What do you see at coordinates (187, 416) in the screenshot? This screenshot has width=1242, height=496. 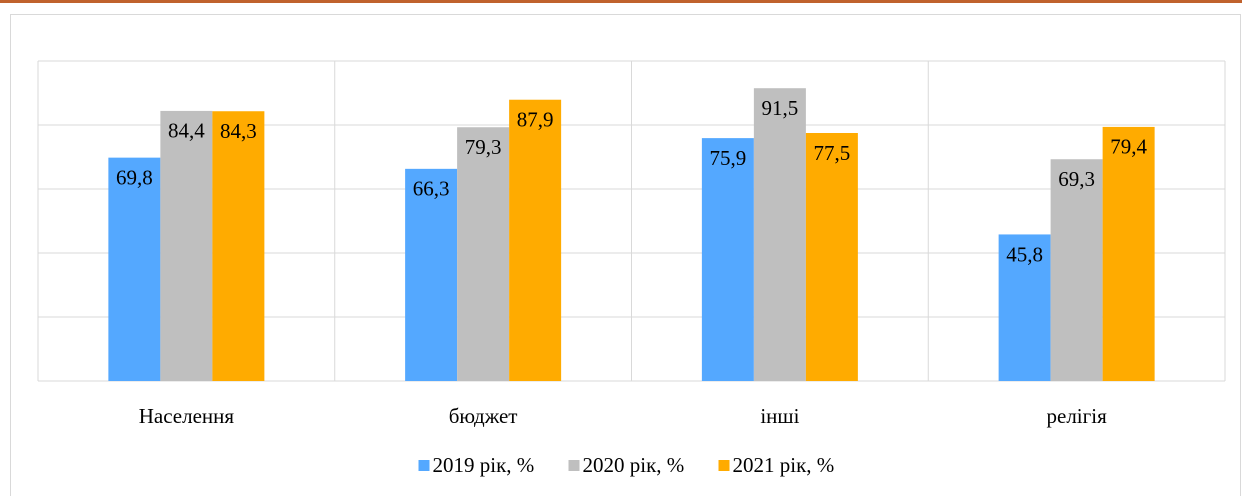 I see `x-tick-label: Населення` at bounding box center [187, 416].